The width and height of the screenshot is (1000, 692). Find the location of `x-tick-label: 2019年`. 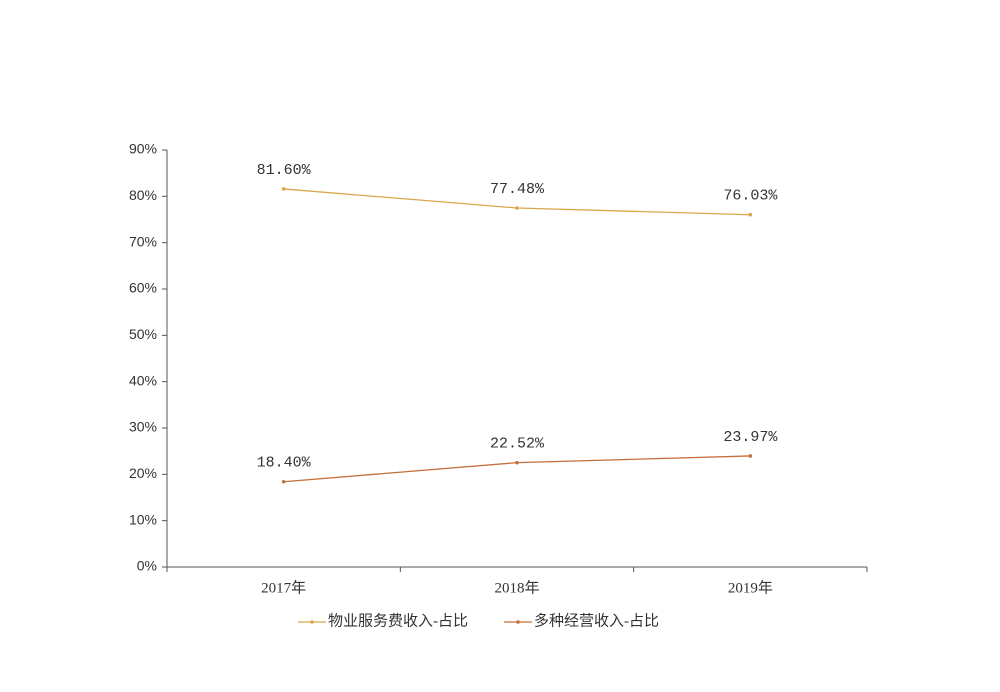

x-tick-label: 2019年 is located at coordinates (750, 587).